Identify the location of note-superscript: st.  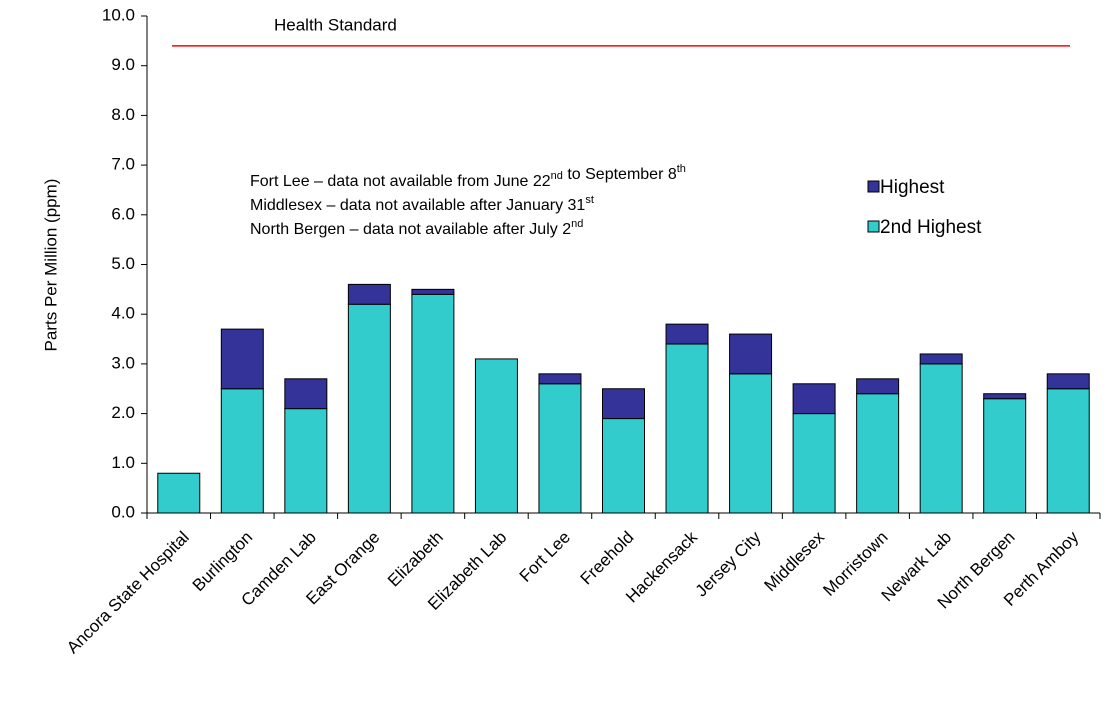
(589, 200).